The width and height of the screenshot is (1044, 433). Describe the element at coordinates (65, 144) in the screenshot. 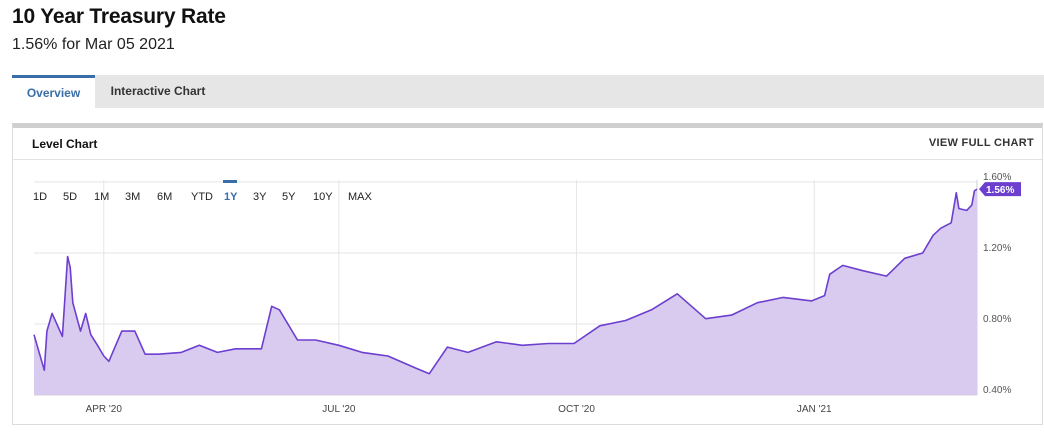

I see `card-title: Level Chart` at that location.